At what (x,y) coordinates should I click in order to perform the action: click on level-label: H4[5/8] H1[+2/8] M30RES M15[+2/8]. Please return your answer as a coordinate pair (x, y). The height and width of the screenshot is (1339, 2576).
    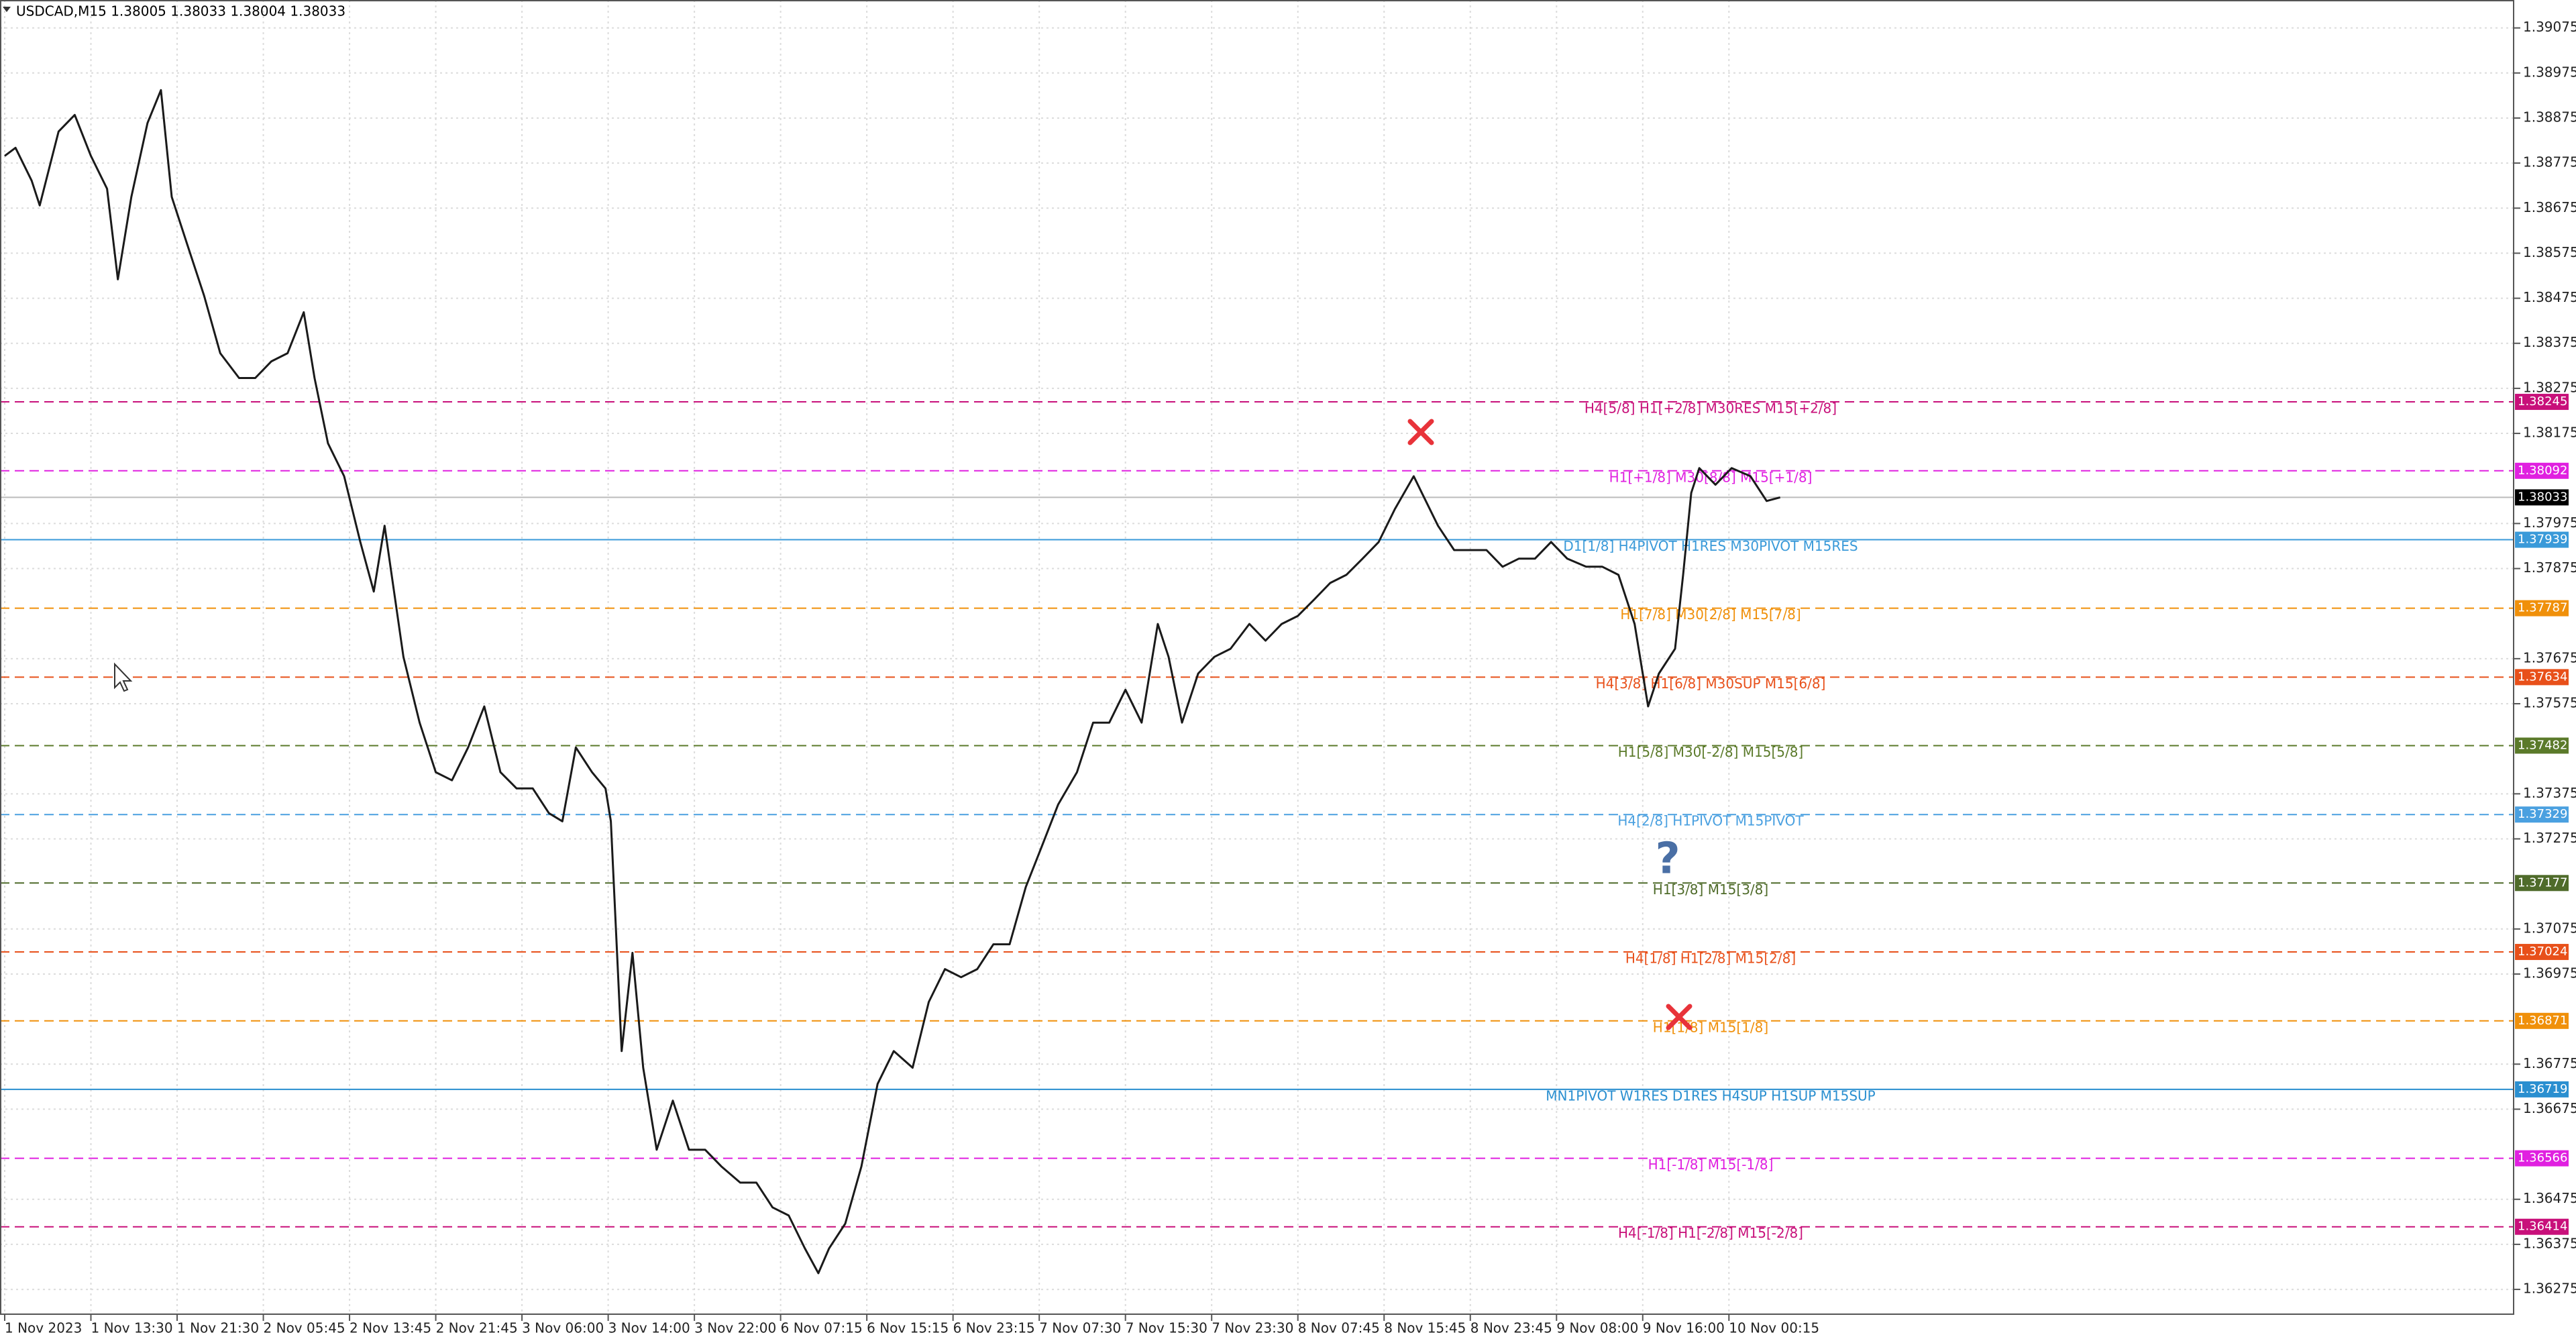
    Looking at the image, I should click on (1711, 408).